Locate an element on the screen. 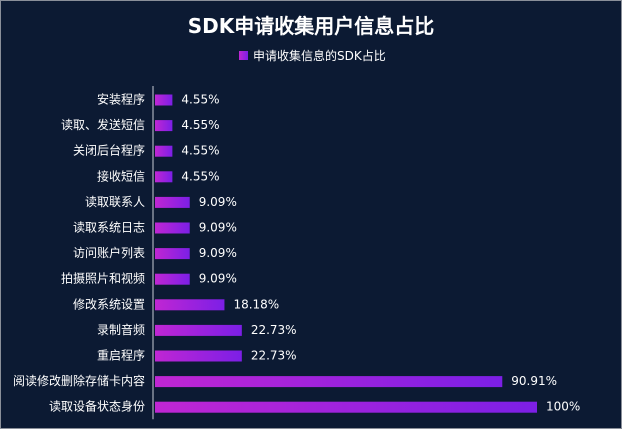 This screenshot has width=622, height=429. category-label: 读取联系人 is located at coordinates (115, 202).